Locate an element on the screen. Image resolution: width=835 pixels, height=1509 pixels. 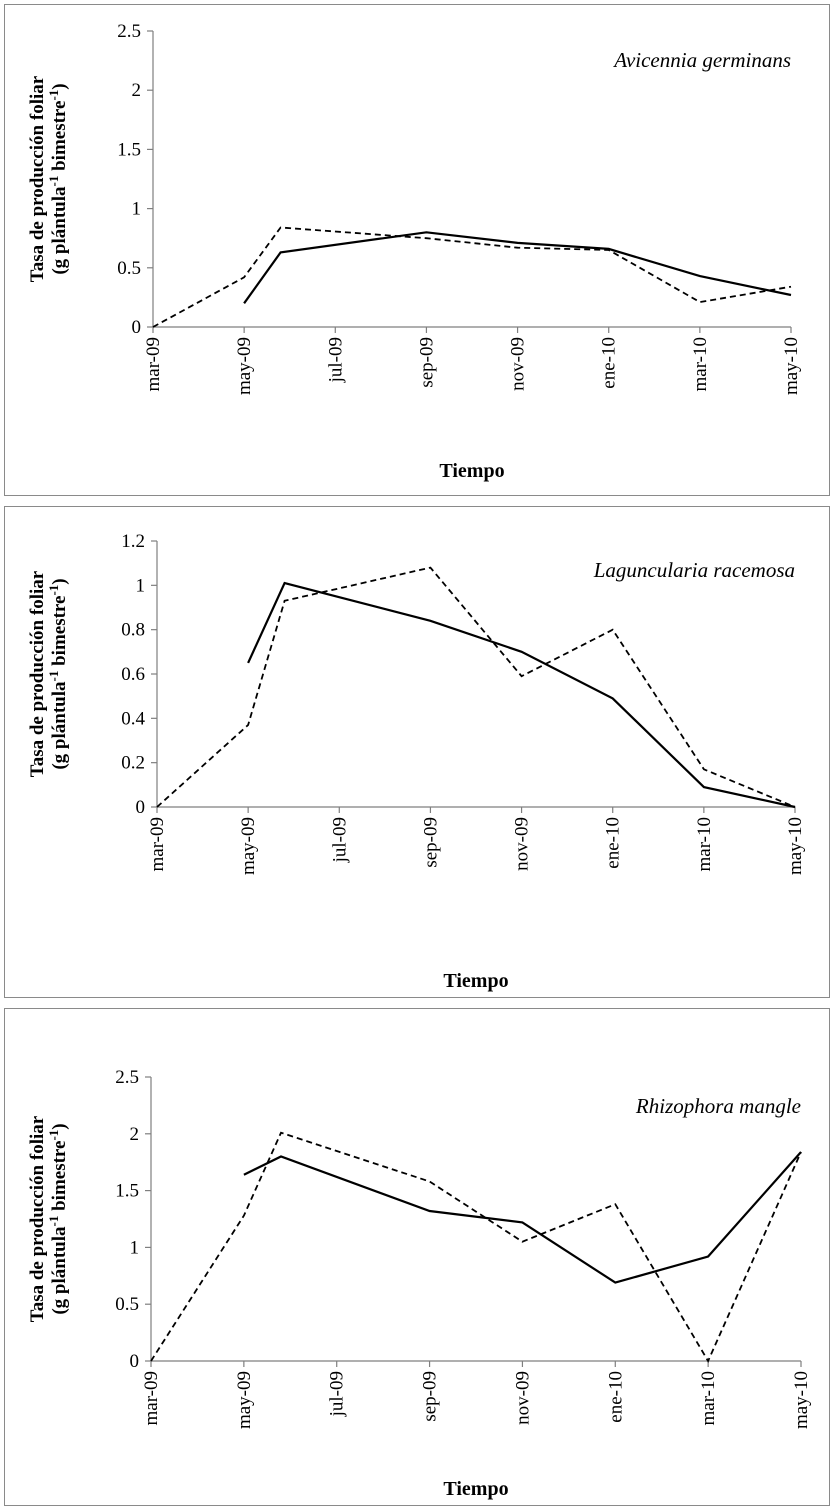
species-label: Rhizophora mangle is located at coordinates (718, 1106).